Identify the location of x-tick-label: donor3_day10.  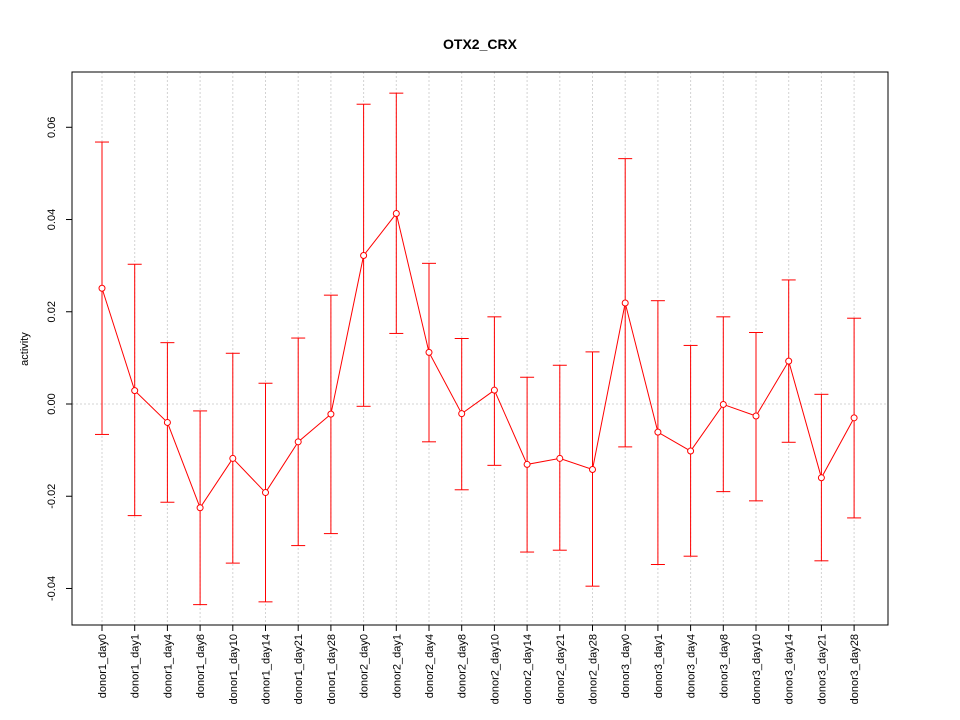
(757, 669).